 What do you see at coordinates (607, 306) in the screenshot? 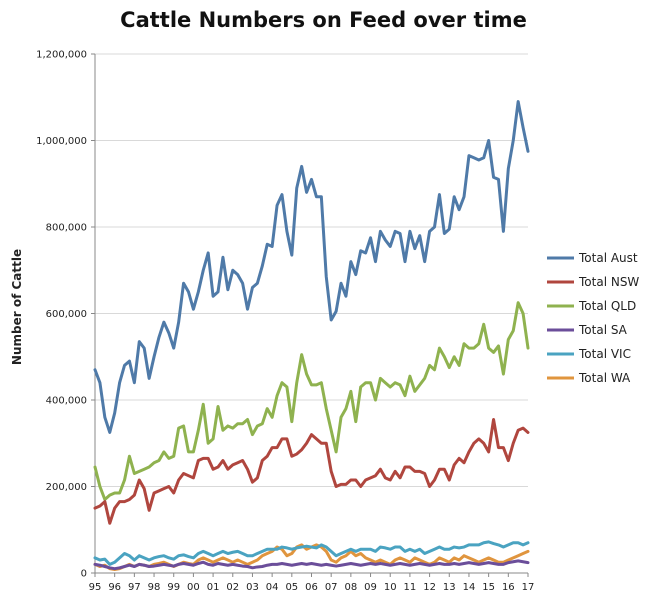
I see `legend-label-total-qld: Total QLD` at bounding box center [607, 306].